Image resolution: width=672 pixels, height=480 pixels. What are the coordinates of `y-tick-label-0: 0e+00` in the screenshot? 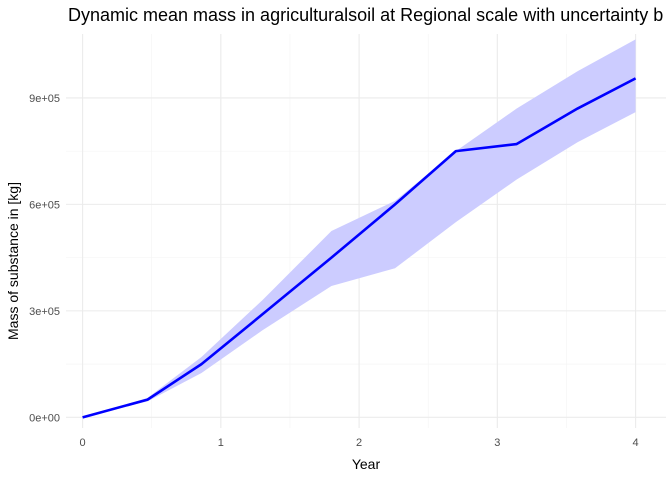 It's located at (44, 418).